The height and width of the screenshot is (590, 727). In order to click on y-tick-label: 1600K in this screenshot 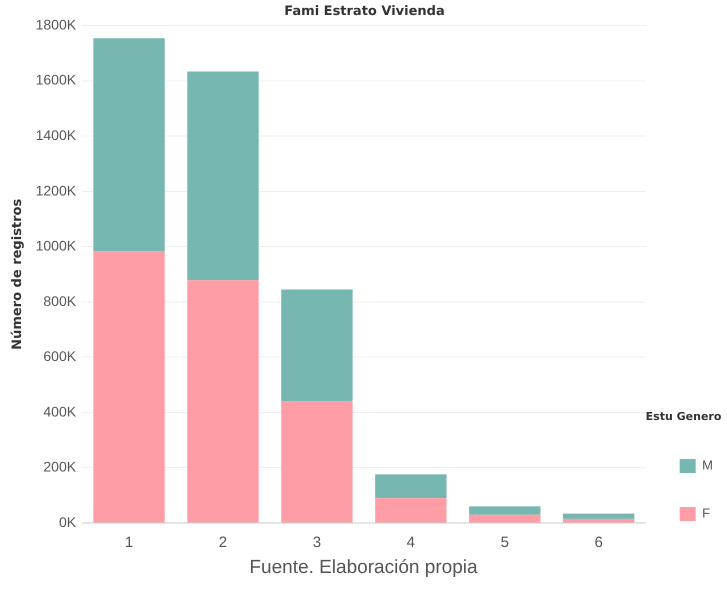, I will do `click(56, 80)`.